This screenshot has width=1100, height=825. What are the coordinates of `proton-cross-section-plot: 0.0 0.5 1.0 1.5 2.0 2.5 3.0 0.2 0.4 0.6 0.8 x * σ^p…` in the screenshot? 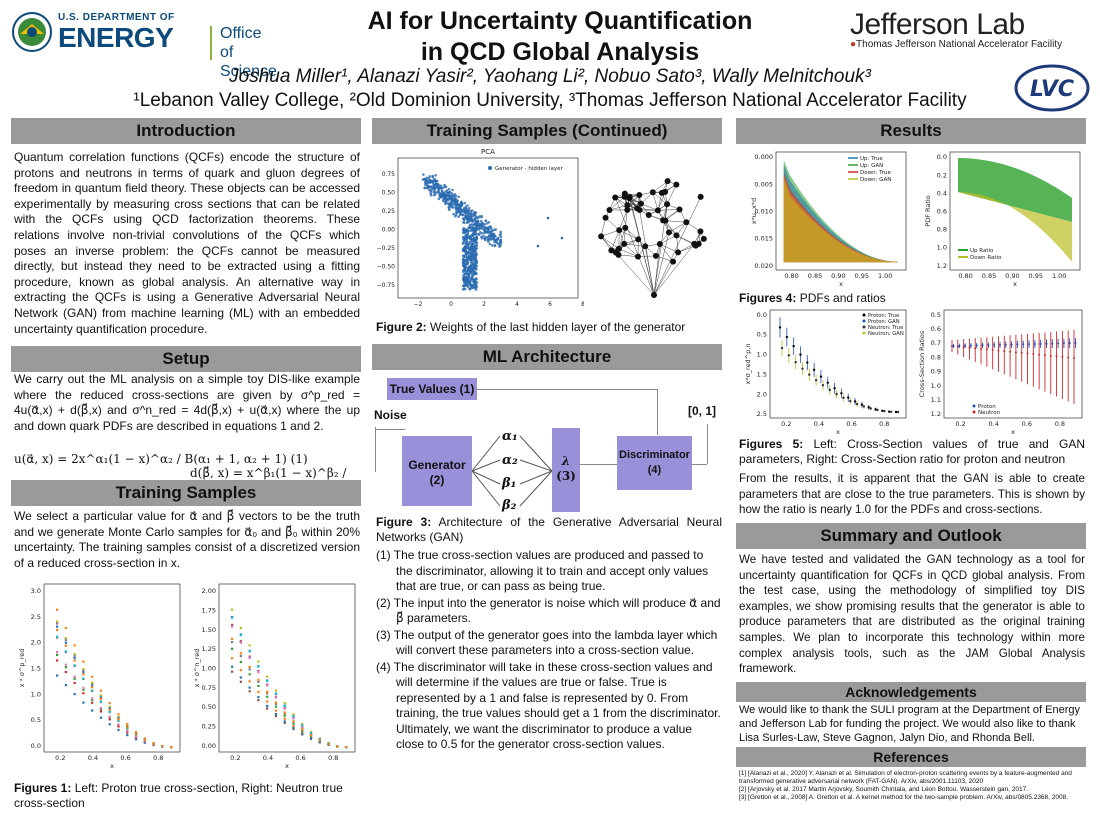 It's located at (99, 676).